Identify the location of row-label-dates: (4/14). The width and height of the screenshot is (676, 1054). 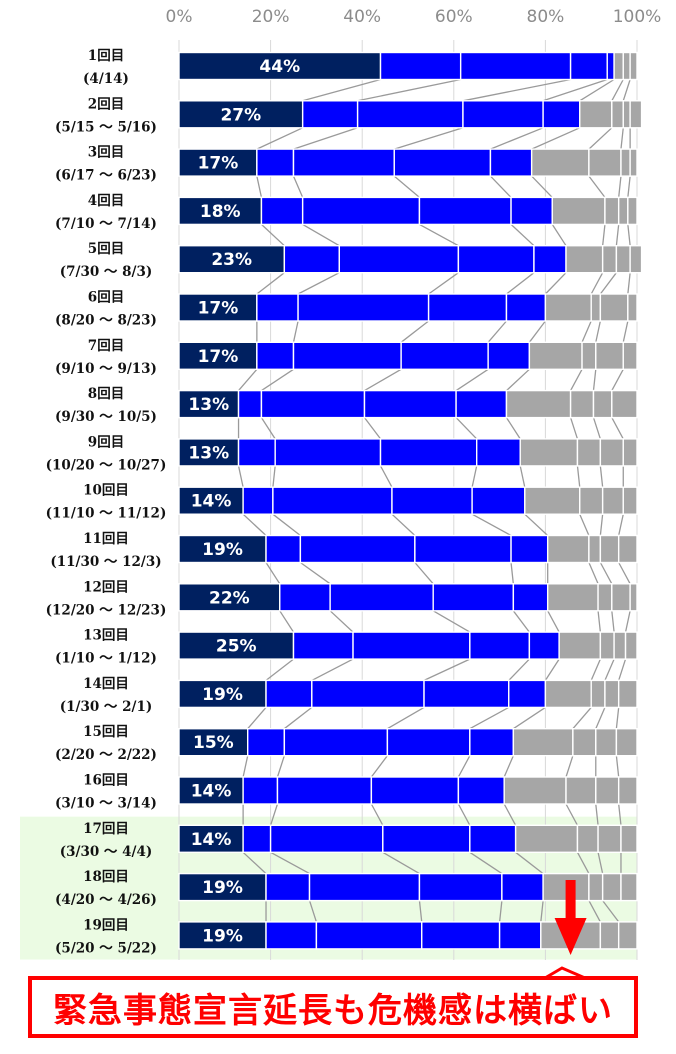
(106, 79).